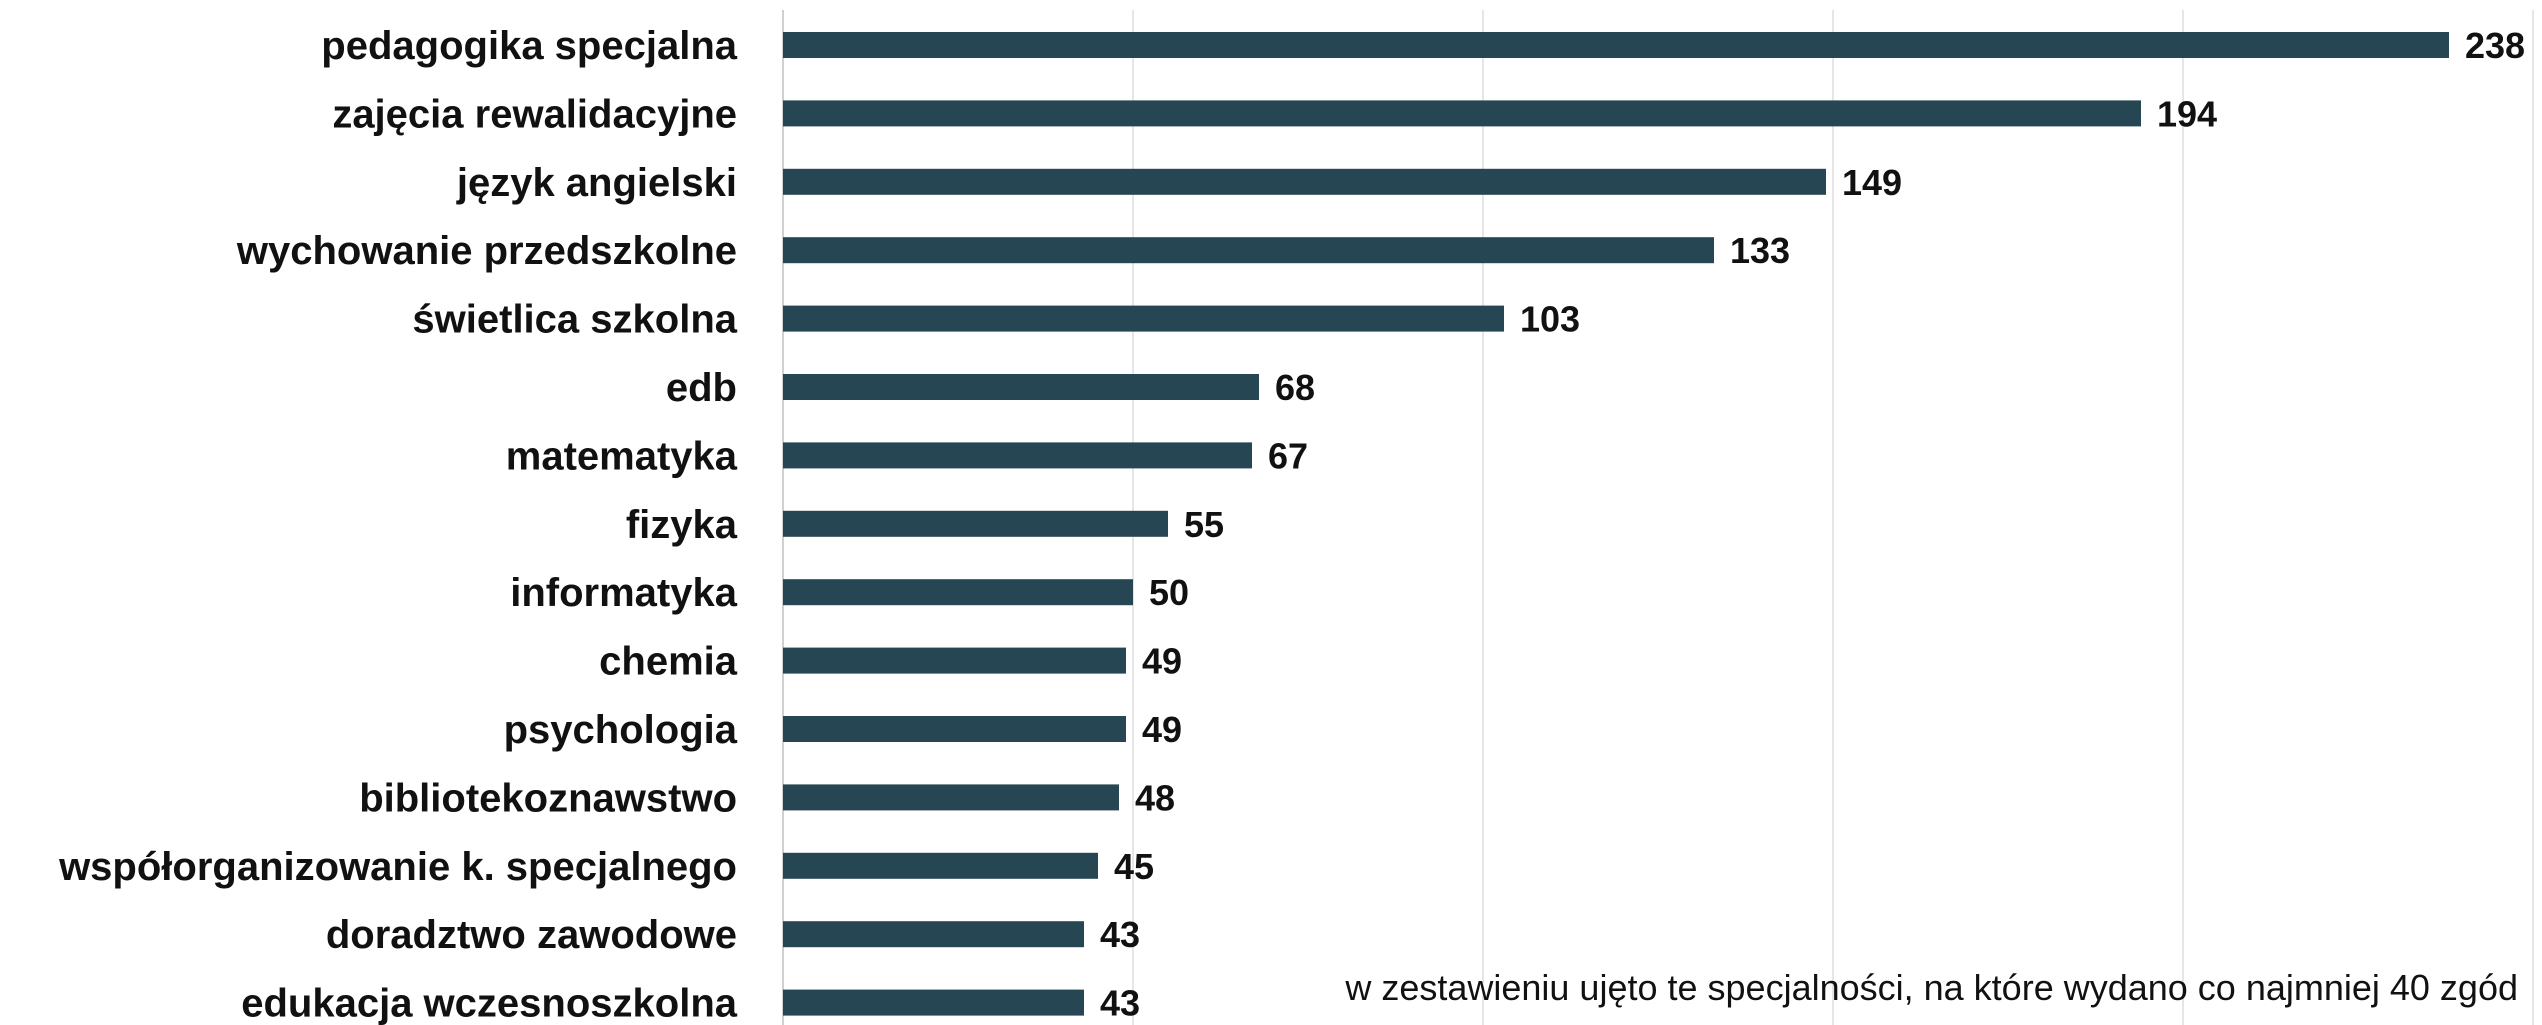  I want to click on category-label: pedagogika specjalna, so click(529, 46).